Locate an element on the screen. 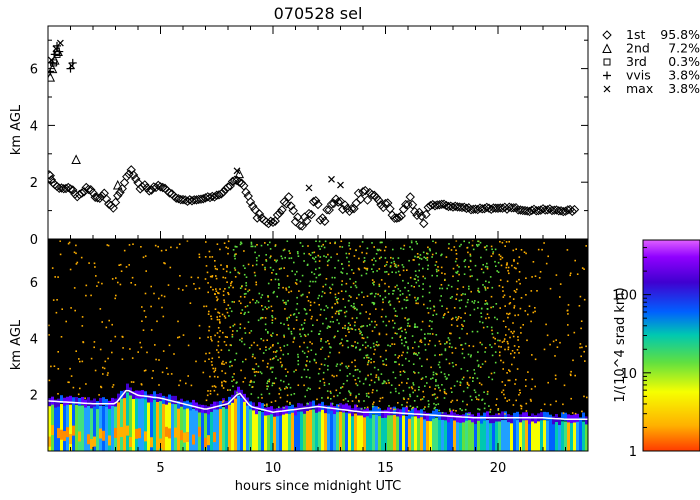  marker-plus is located at coordinates (607, 75).